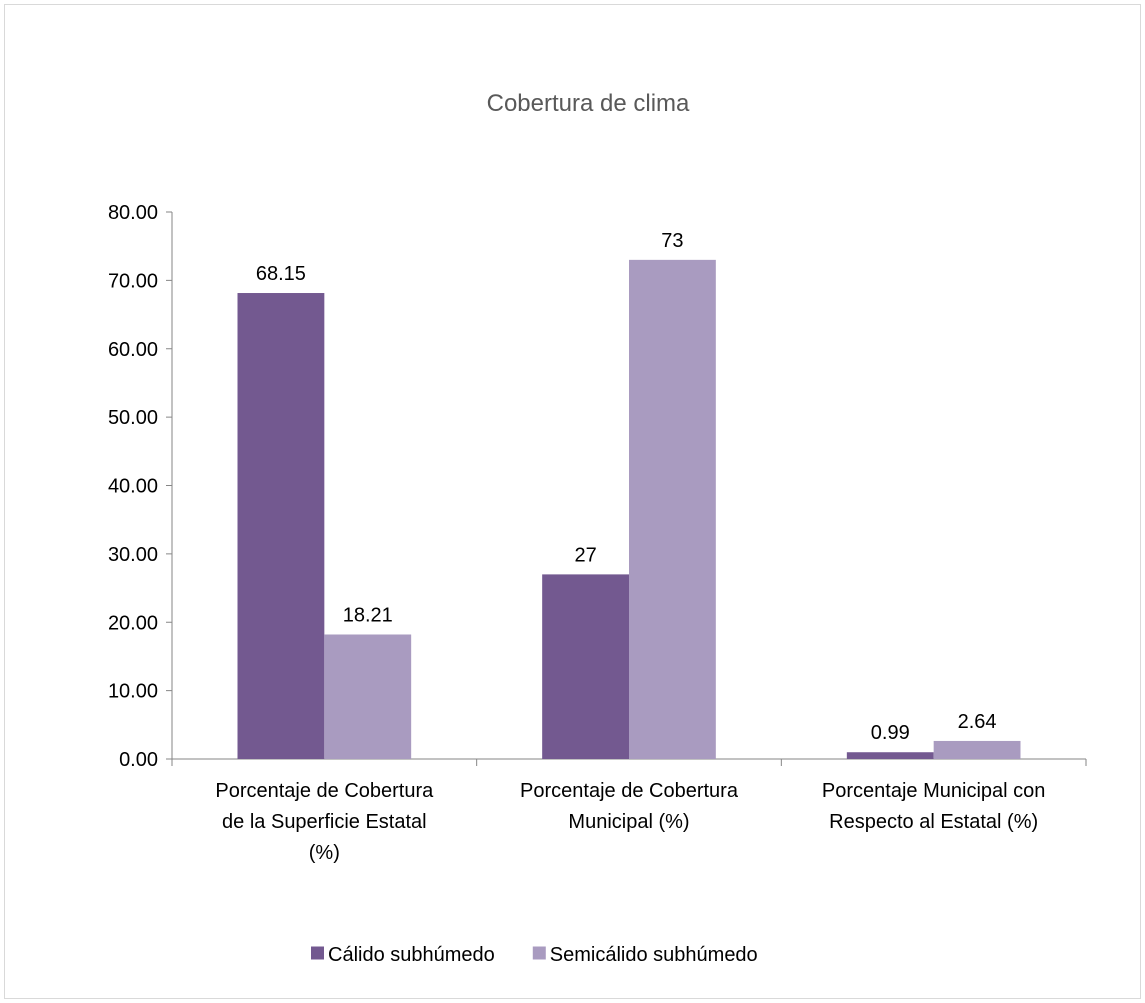 Image resolution: width=1145 pixels, height=1003 pixels. I want to click on y-tick-label: 80.00, so click(133, 213).